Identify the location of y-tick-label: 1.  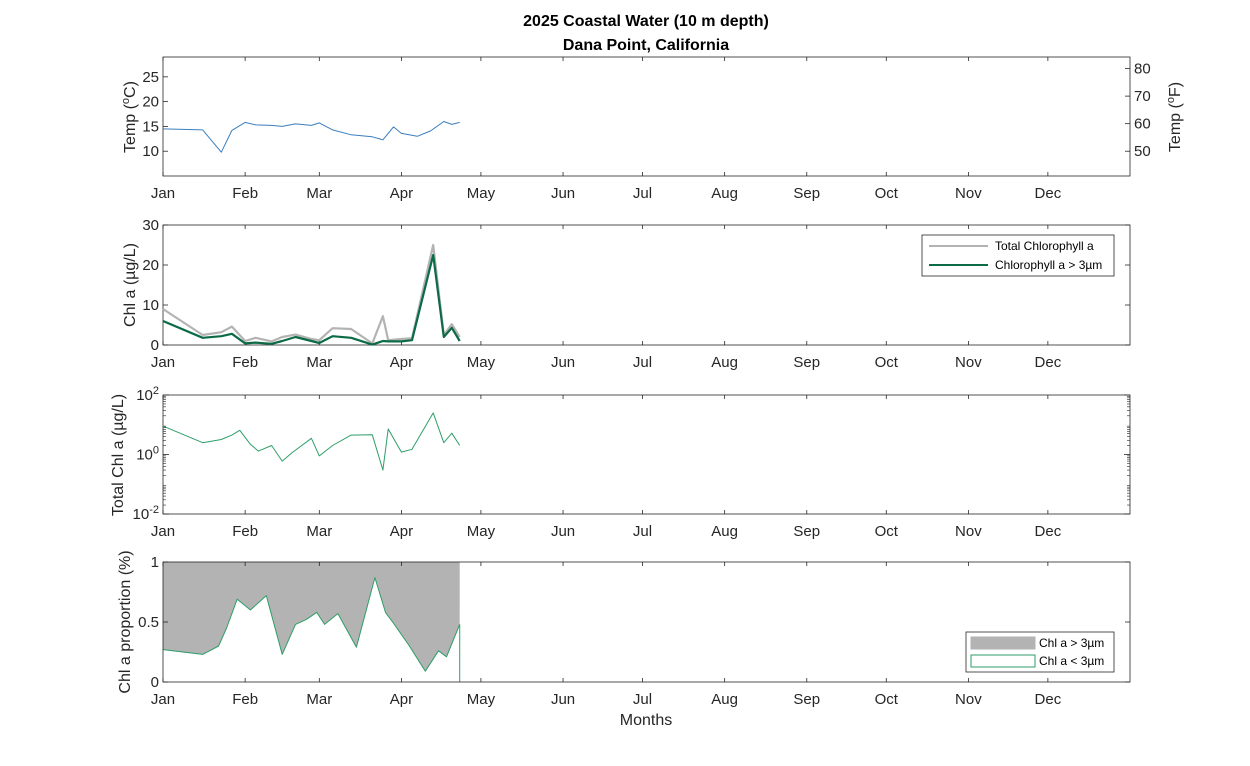
(155, 562).